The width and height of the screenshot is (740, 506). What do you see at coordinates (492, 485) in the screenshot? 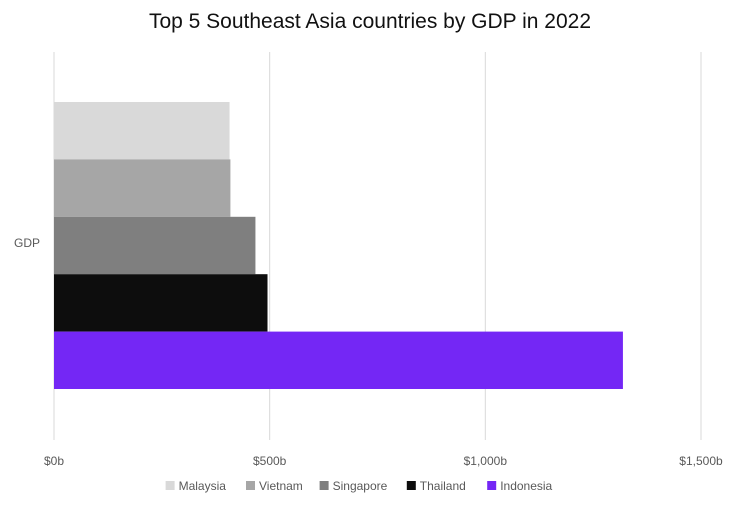
I see `legend-swatch-indonesia` at bounding box center [492, 485].